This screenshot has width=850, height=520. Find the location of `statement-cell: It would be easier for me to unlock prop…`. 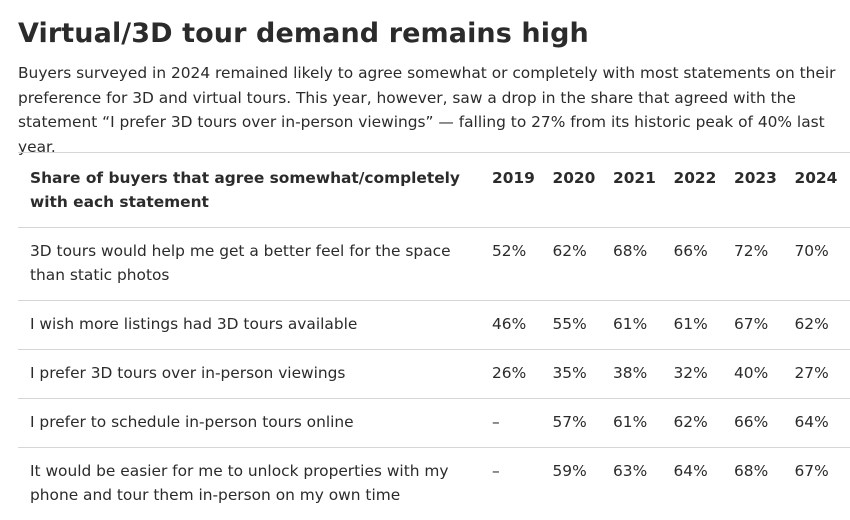

statement-cell: It would be easier for me to unlock prop… is located at coordinates (255, 484).